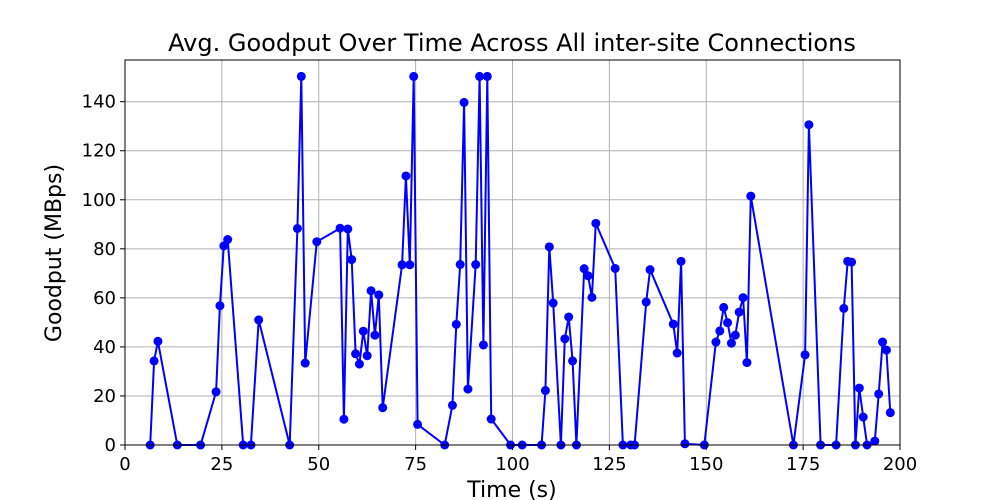  Describe the element at coordinates (803, 464) in the screenshot. I see `x-tick-label: 175` at that location.